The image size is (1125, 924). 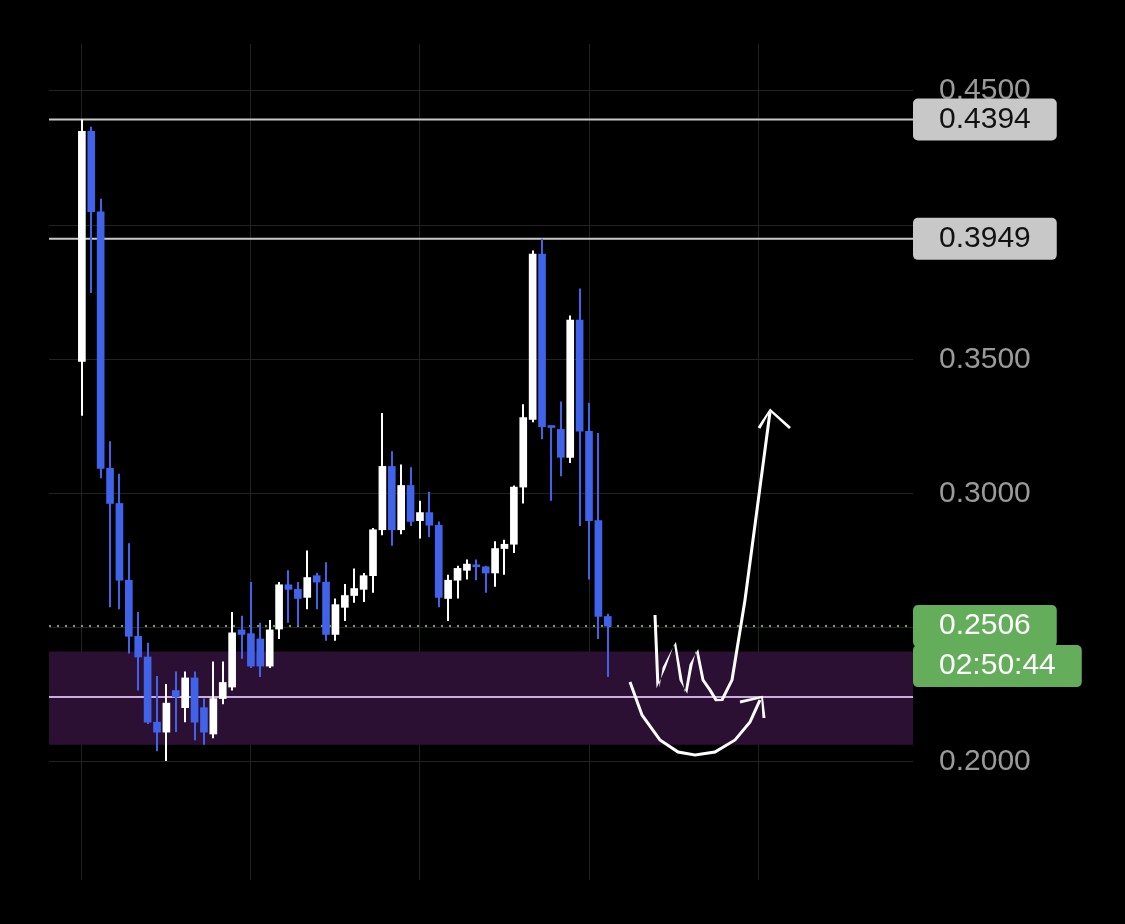 What do you see at coordinates (985, 624) in the screenshot?
I see `ref-line-label: 0.2506` at bounding box center [985, 624].